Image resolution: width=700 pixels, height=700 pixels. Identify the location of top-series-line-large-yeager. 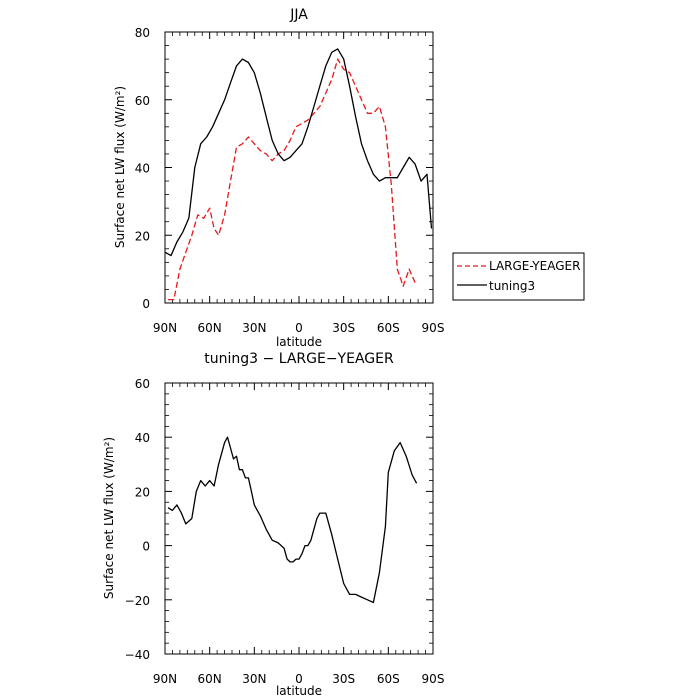
(292, 179).